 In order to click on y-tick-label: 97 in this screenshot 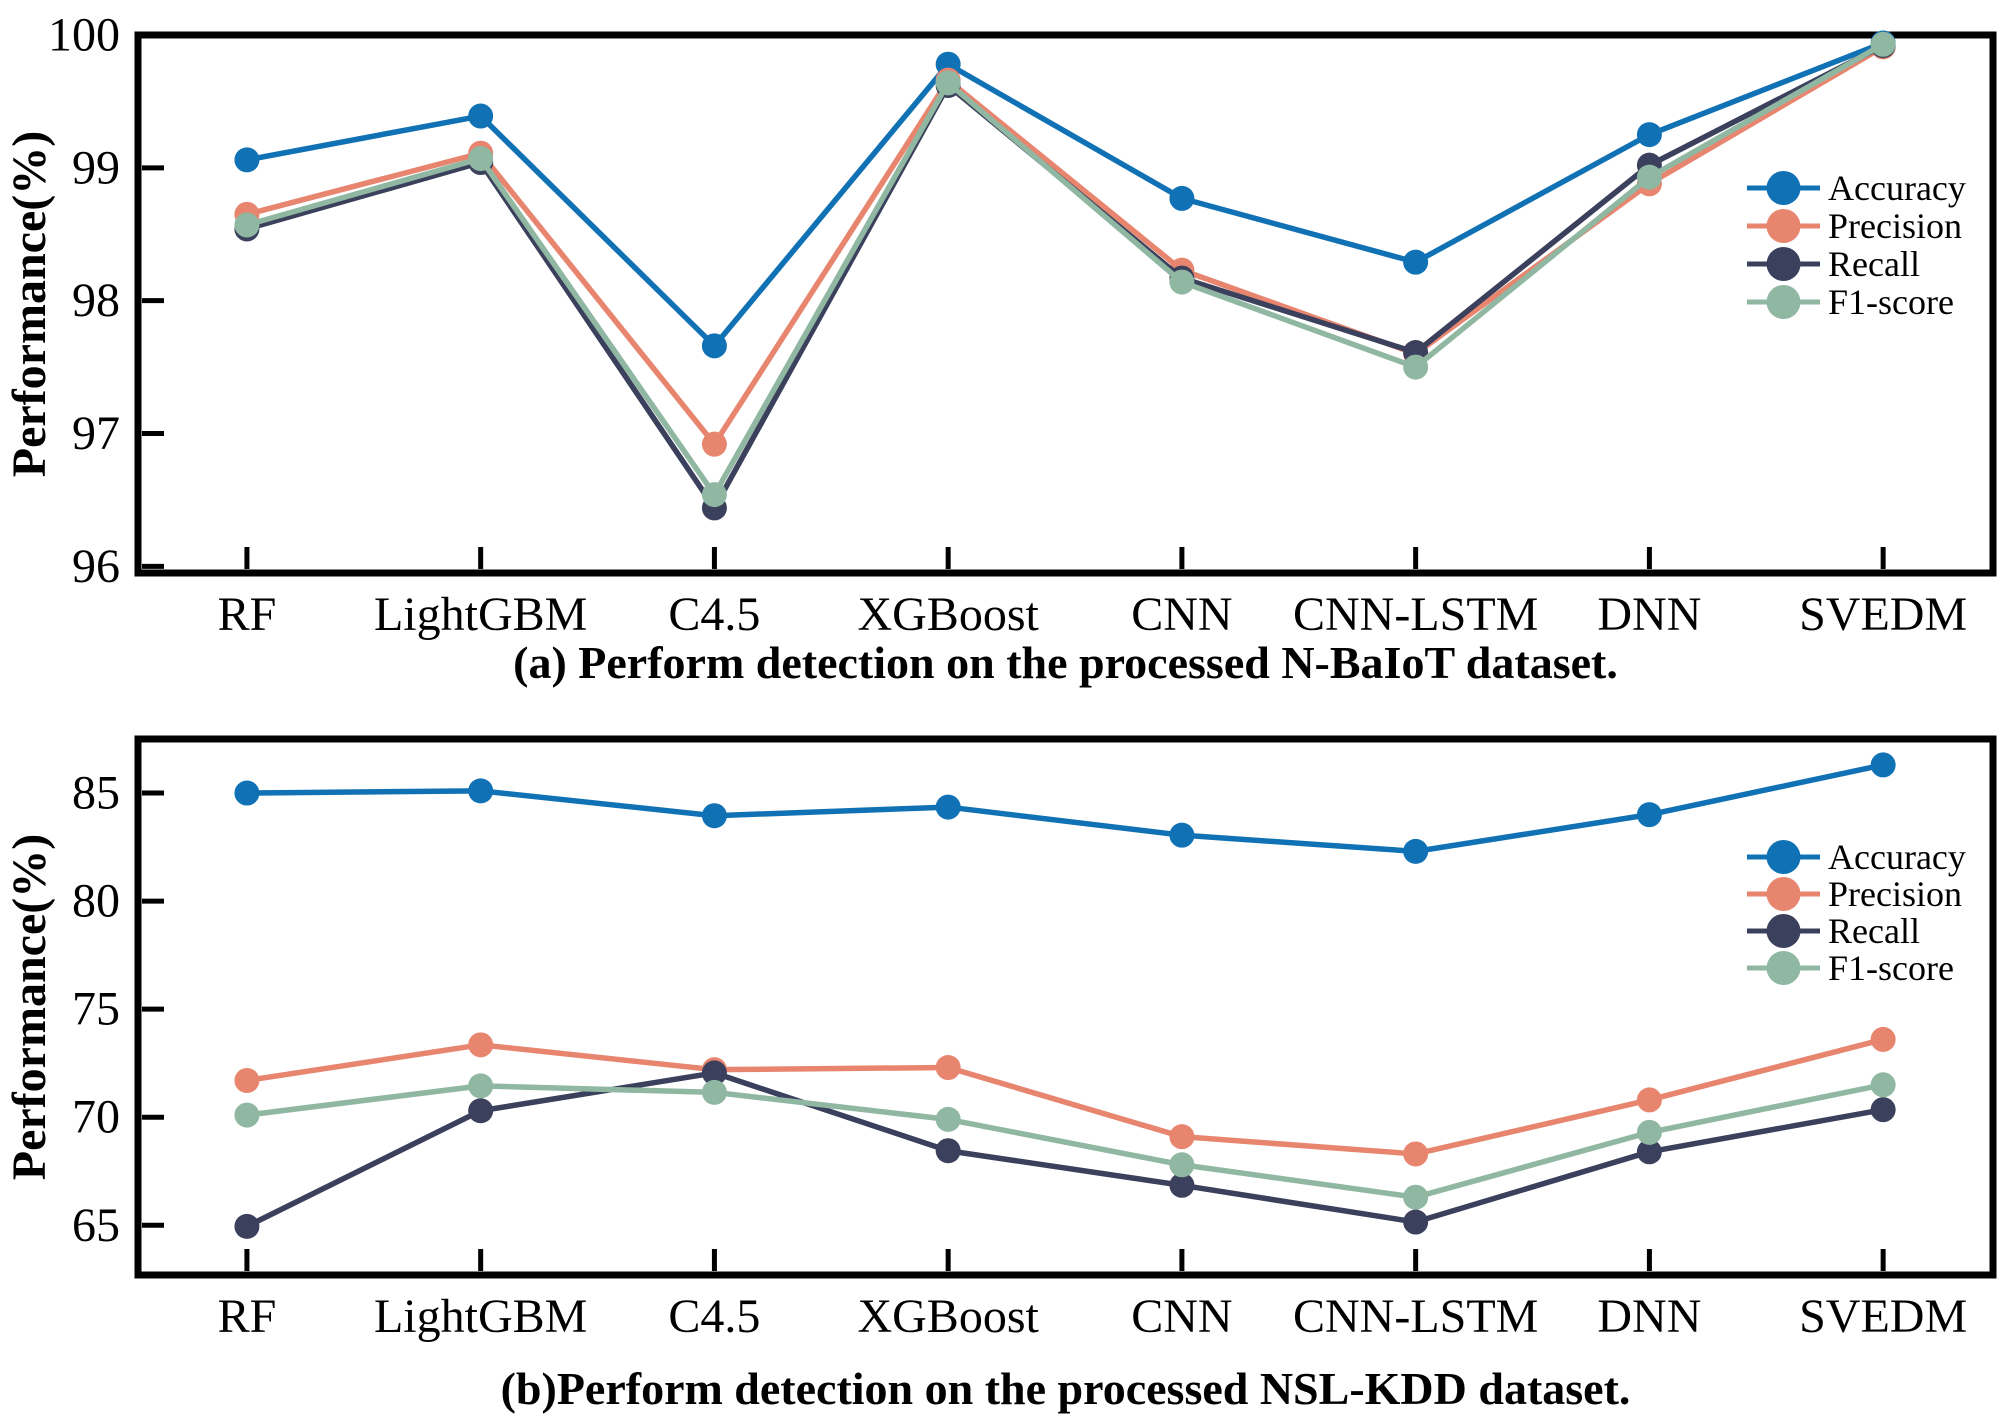, I will do `click(96, 433)`.